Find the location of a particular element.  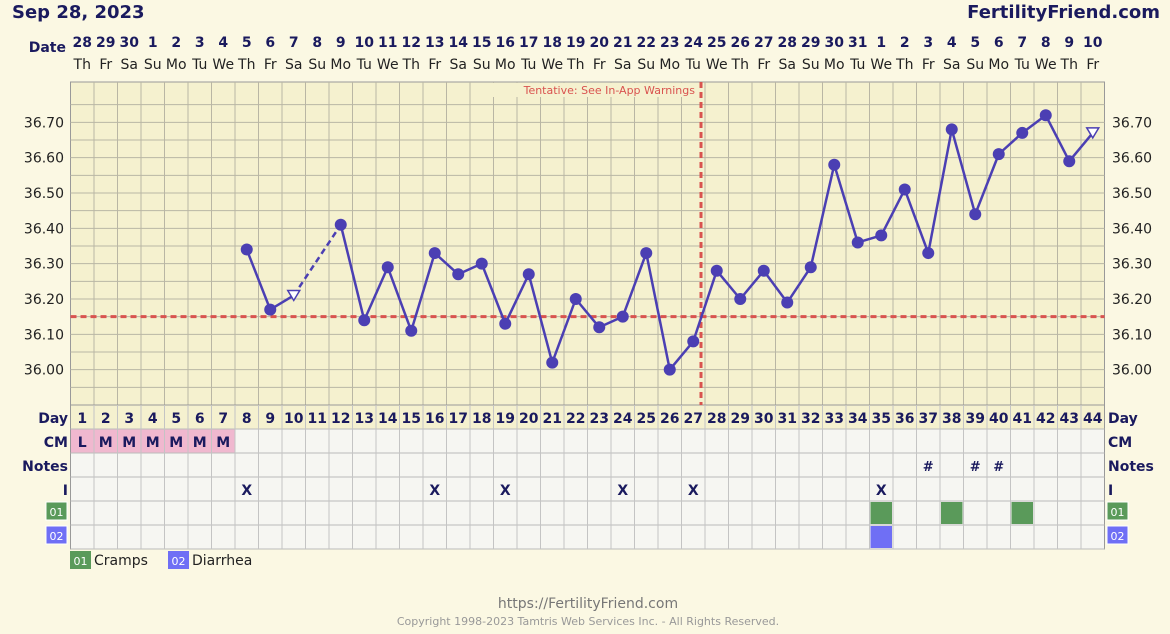

date-label: 7 is located at coordinates (1022, 43).